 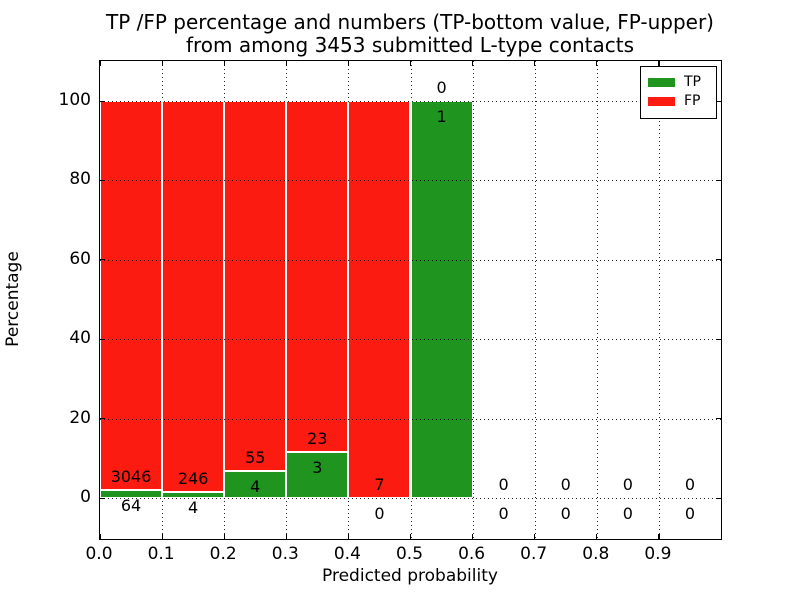 I want to click on x-tick-label: 0.2, so click(x=223, y=554).